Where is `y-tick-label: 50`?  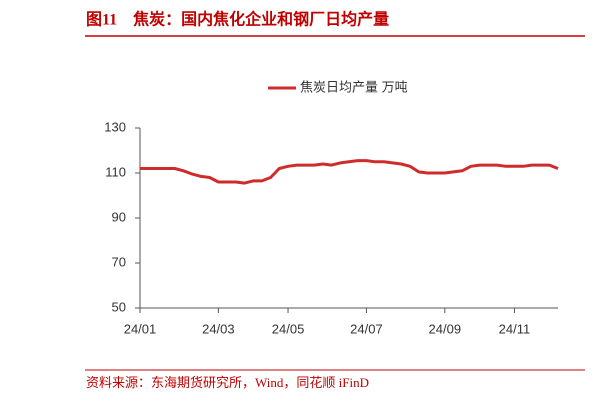 y-tick-label: 50 is located at coordinates (119, 306).